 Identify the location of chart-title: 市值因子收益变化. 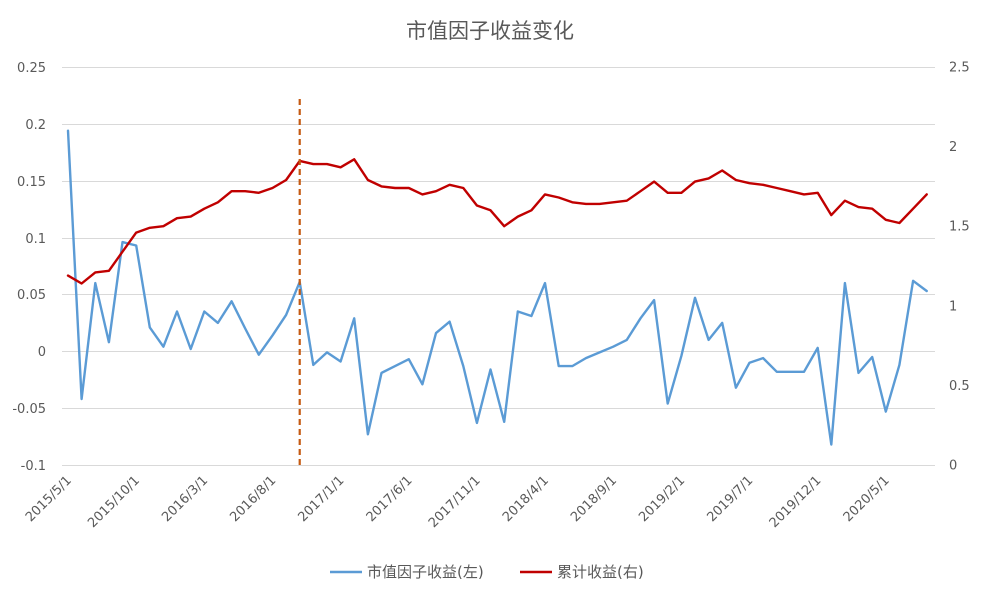
(490, 31).